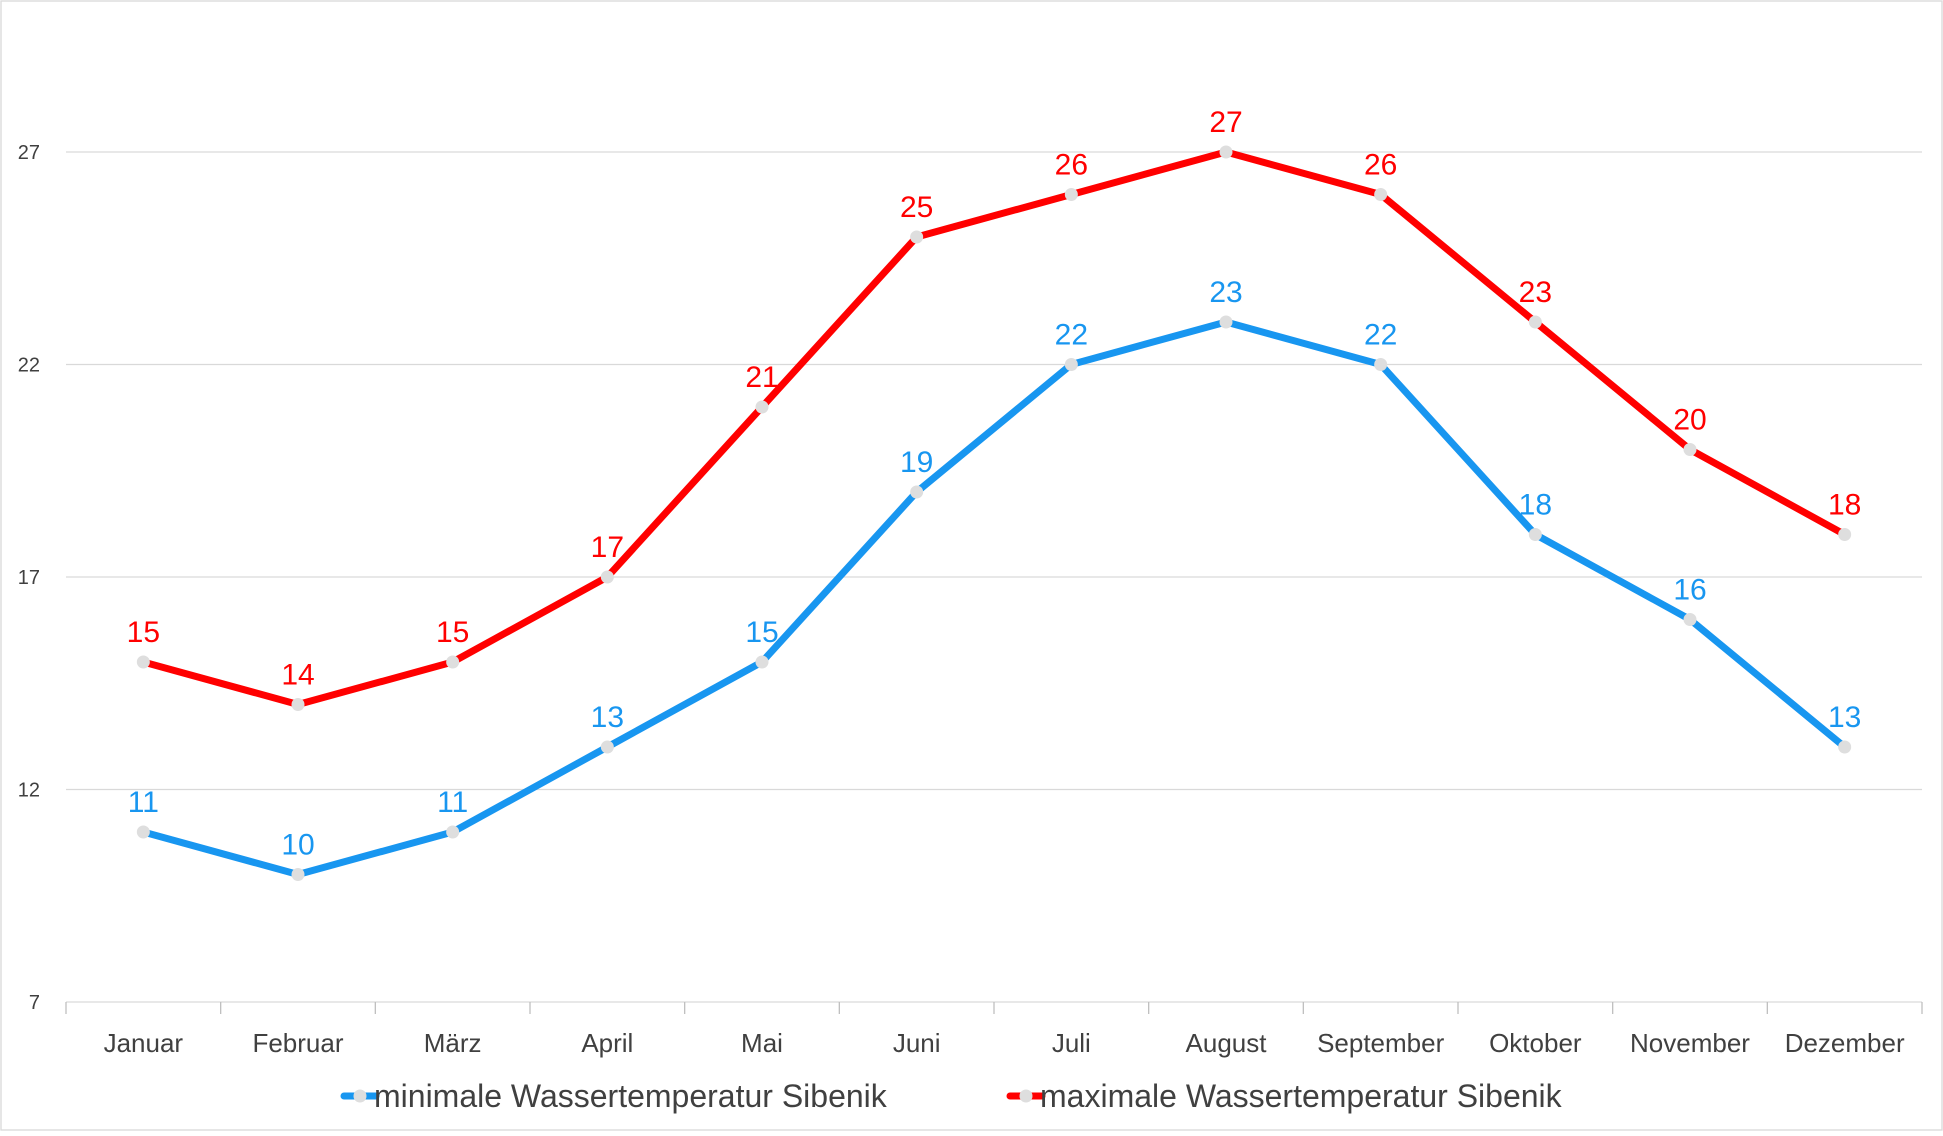 The image size is (1943, 1136). Describe the element at coordinates (631, 1096) in the screenshot. I see `legend-label: minimale Wassertemperatur Sibenik` at that location.